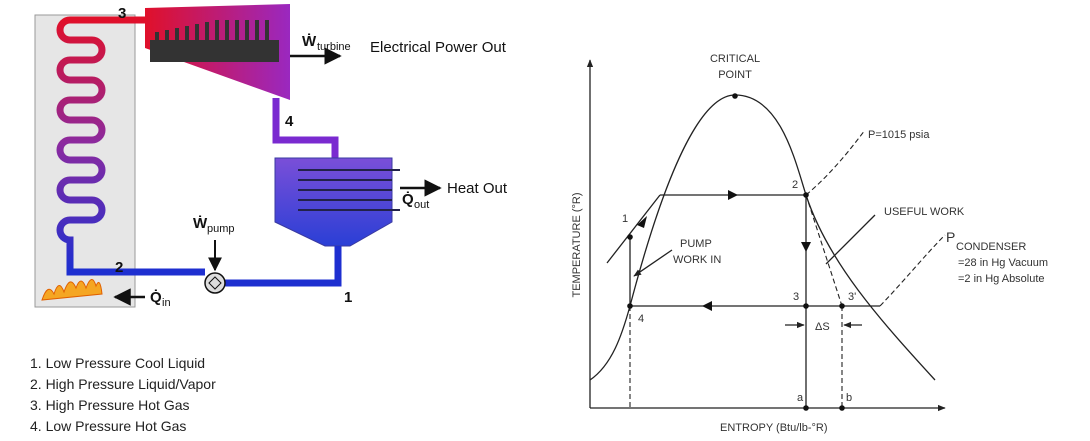  What do you see at coordinates (800, 398) in the screenshot?
I see `point-label: a` at bounding box center [800, 398].